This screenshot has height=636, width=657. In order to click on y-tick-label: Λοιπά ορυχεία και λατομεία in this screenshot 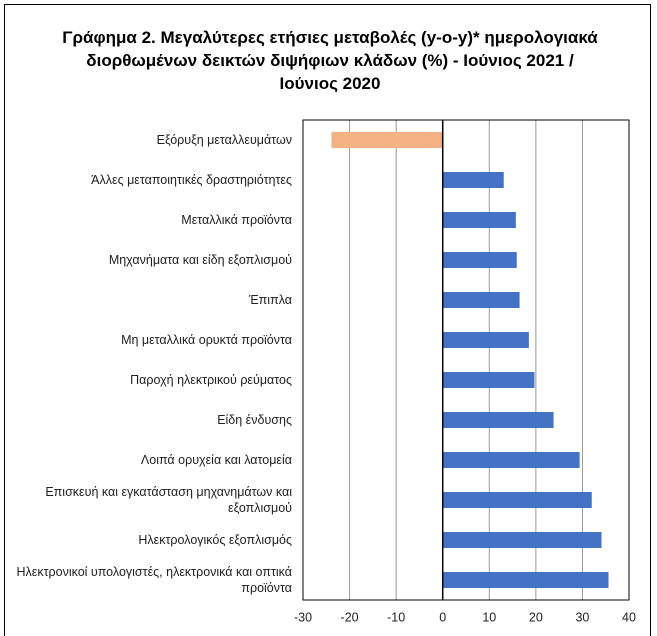, I will do `click(216, 460)`.